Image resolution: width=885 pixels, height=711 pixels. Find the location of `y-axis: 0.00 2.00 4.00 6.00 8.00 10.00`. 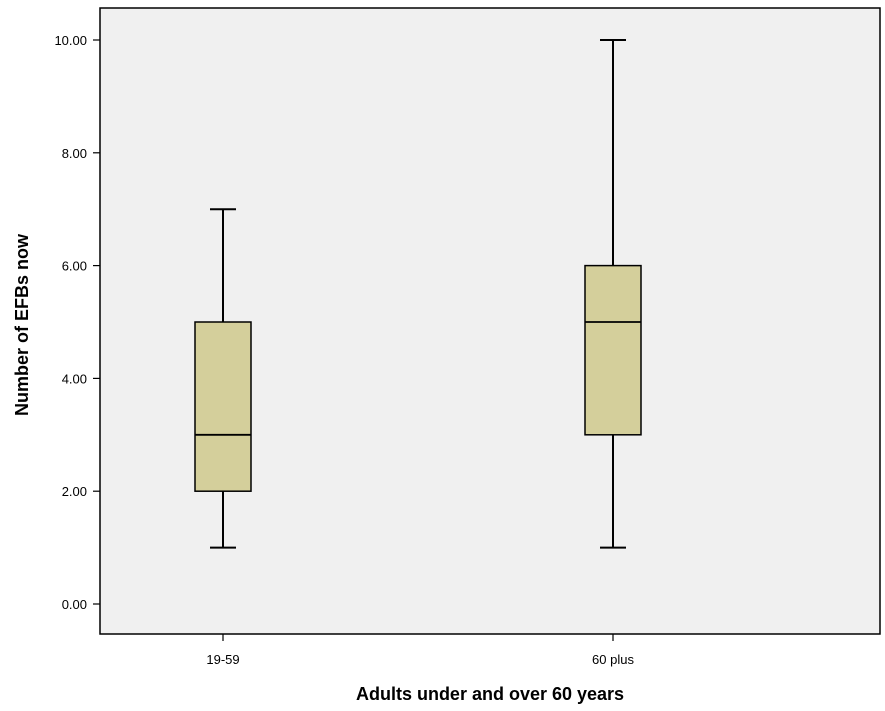

y-axis: 0.00 2.00 4.00 6.00 8.00 10.00 is located at coordinates (77, 322).